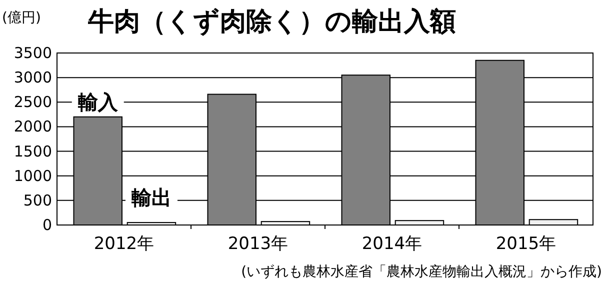 This screenshot has height=295, width=610. Describe the element at coordinates (271, 22) in the screenshot. I see `chart-title: 牛肉（くず肉除く）の輸出入額` at that location.